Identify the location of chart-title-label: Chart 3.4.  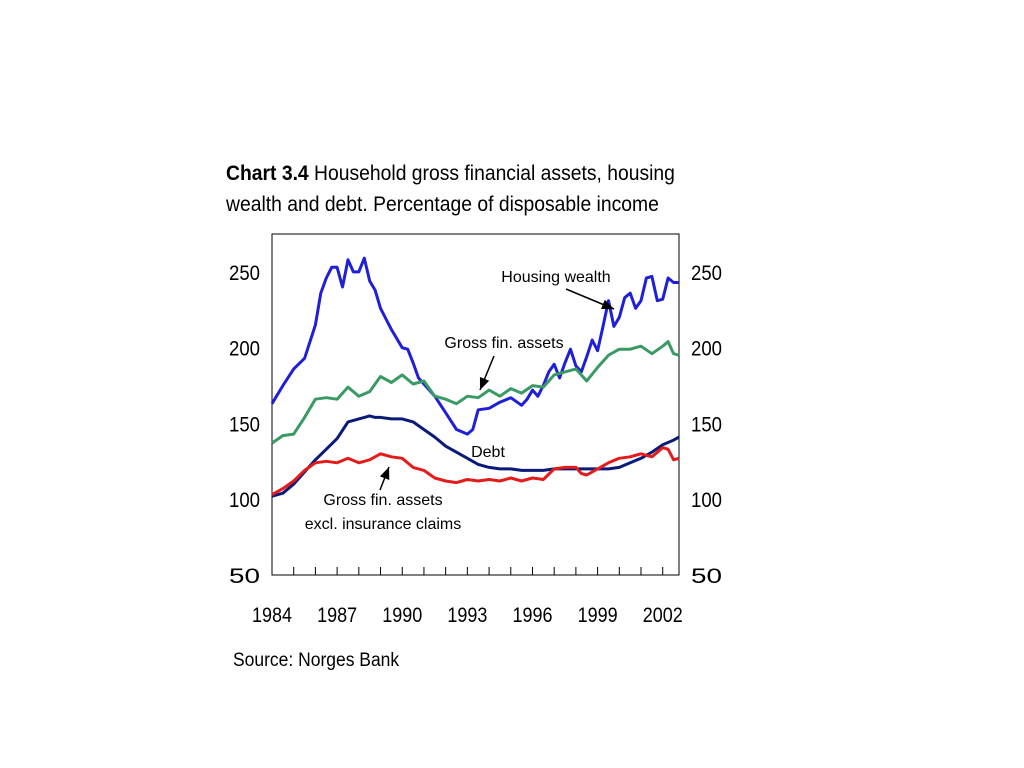
(267, 173).